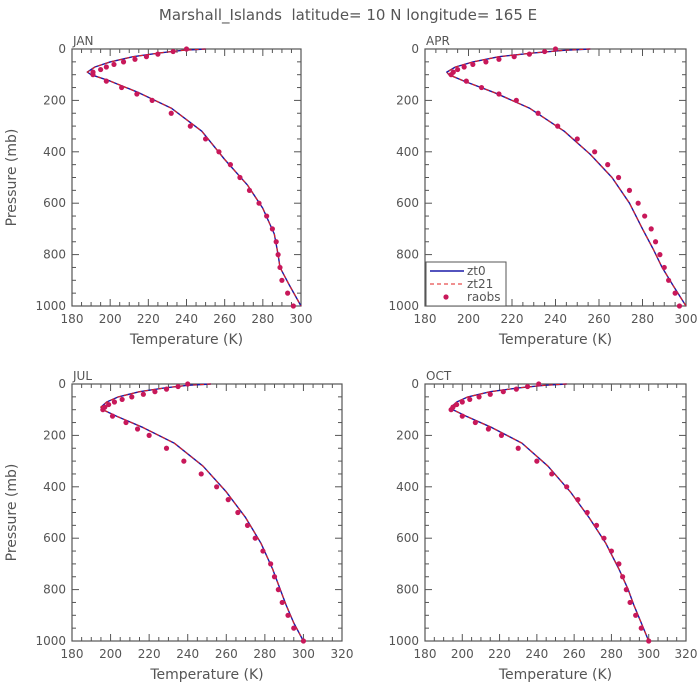  What do you see at coordinates (82, 376) in the screenshot?
I see `panel-label: JUL` at bounding box center [82, 376].